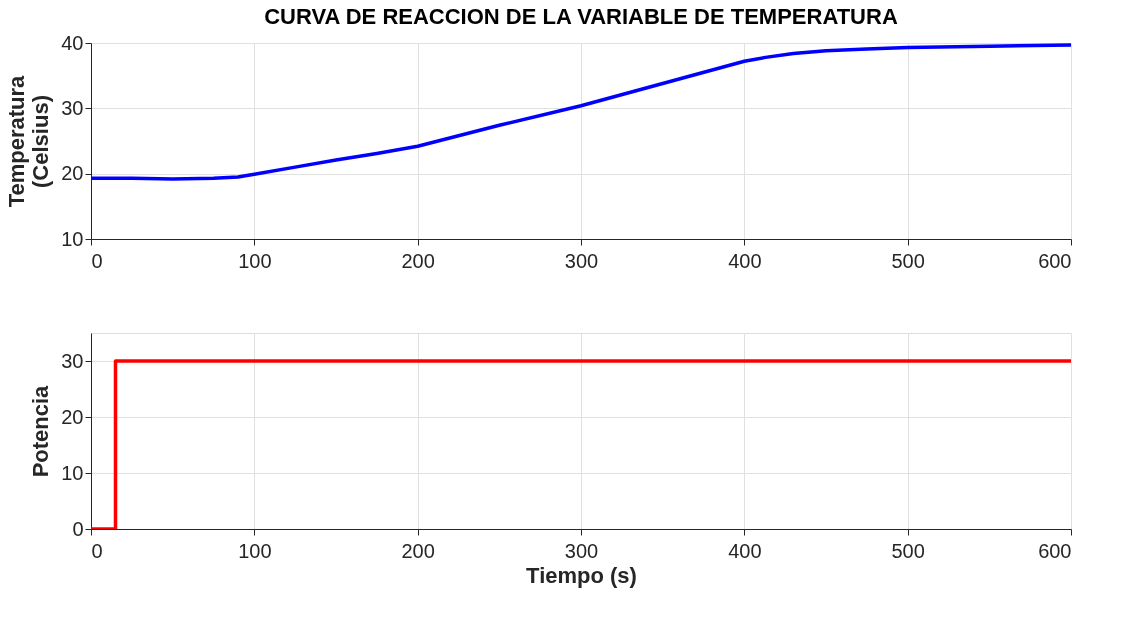  What do you see at coordinates (78, 528) in the screenshot?
I see `y-tick-label: 0` at bounding box center [78, 528].